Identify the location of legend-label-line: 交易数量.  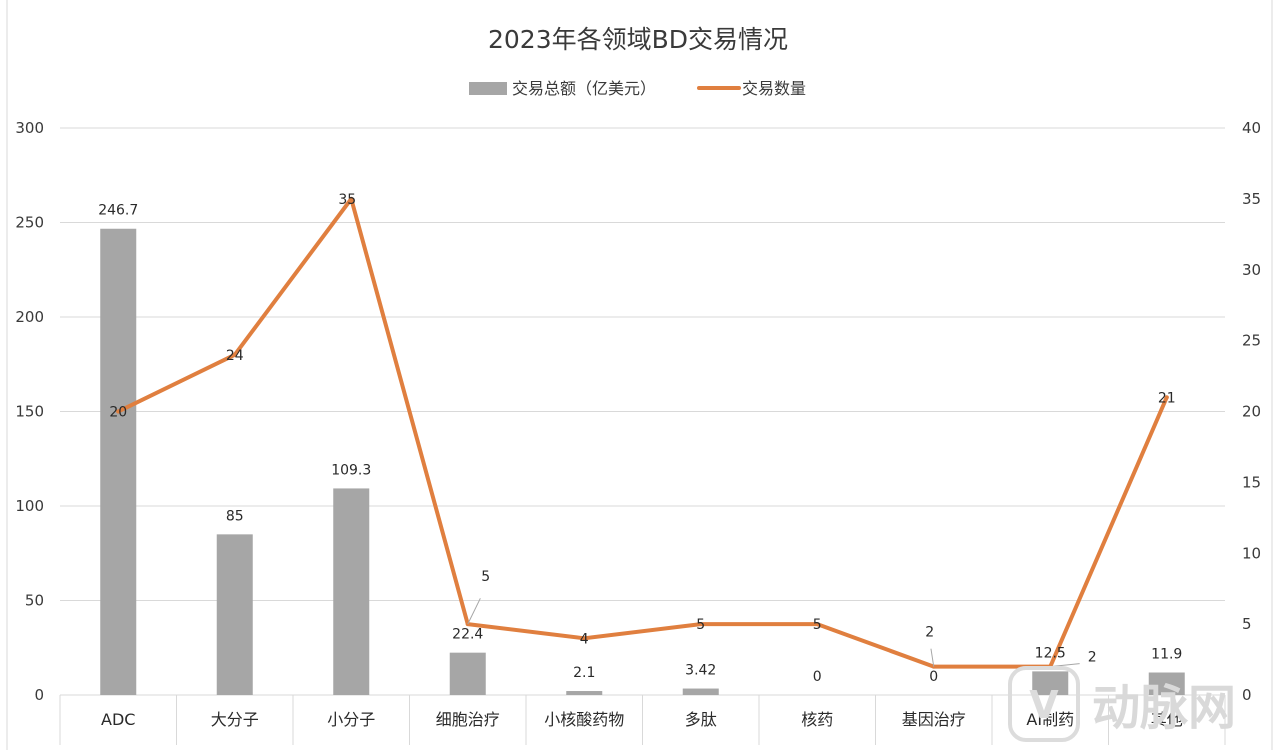
(774, 88).